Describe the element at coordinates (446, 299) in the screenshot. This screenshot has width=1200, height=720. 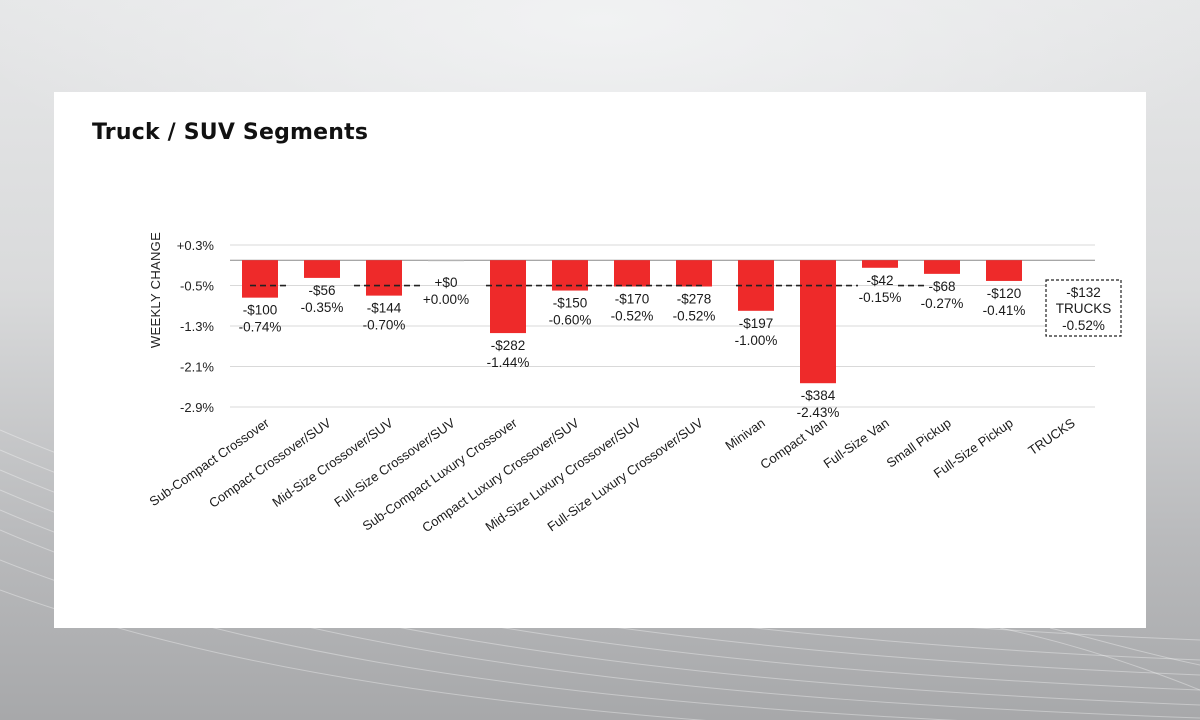
I see `percent-label: +0.00%` at that location.